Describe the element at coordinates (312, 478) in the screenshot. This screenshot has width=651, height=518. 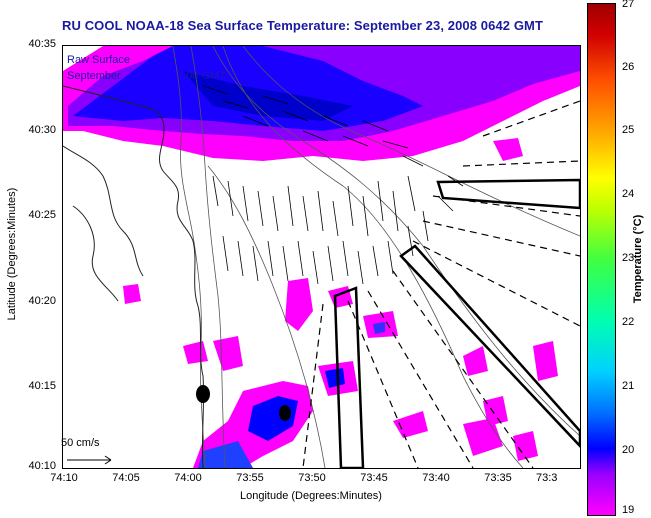
I see `x-tick-label: 73:50` at that location.